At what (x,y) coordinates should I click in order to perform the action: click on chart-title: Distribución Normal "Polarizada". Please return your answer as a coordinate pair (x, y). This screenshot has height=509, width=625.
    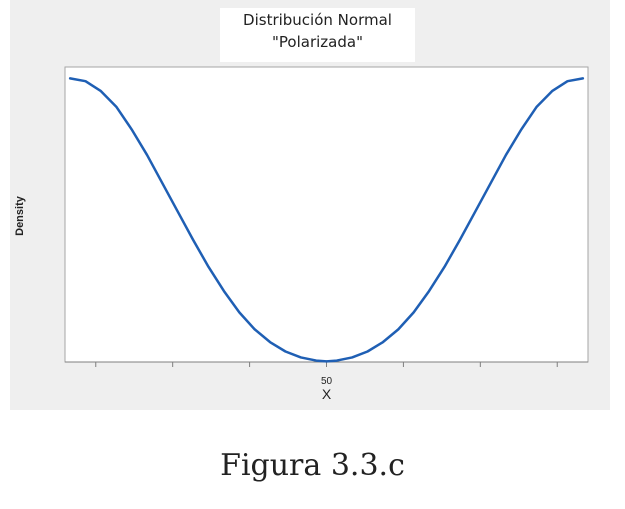
    Looking at the image, I should click on (317, 35).